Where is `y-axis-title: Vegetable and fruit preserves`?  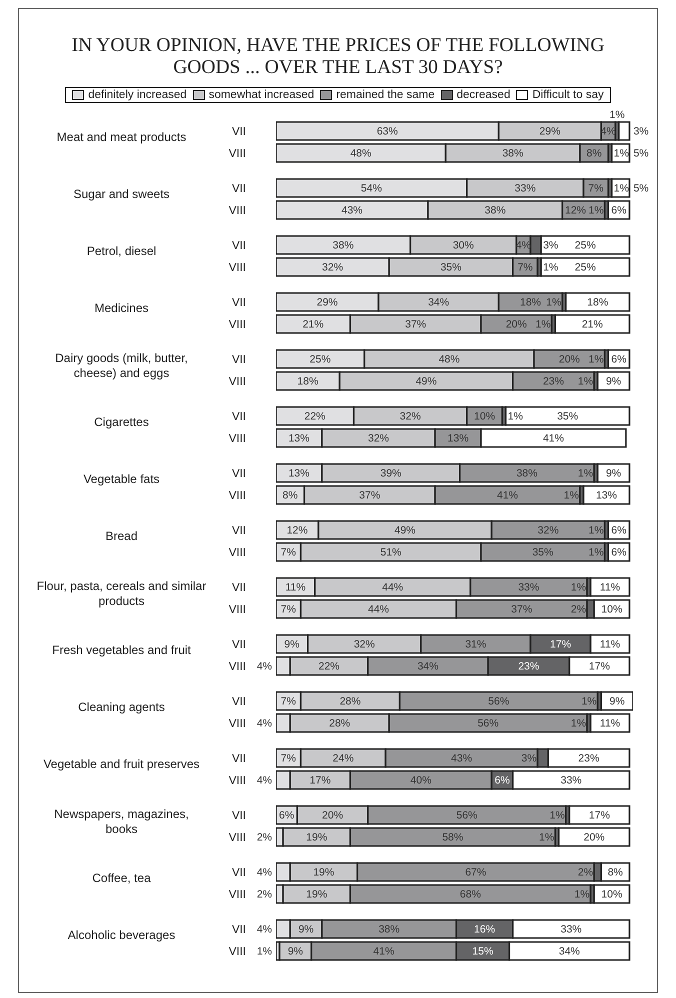
y-axis-title: Vegetable and fruit preserves is located at coordinates (121, 764).